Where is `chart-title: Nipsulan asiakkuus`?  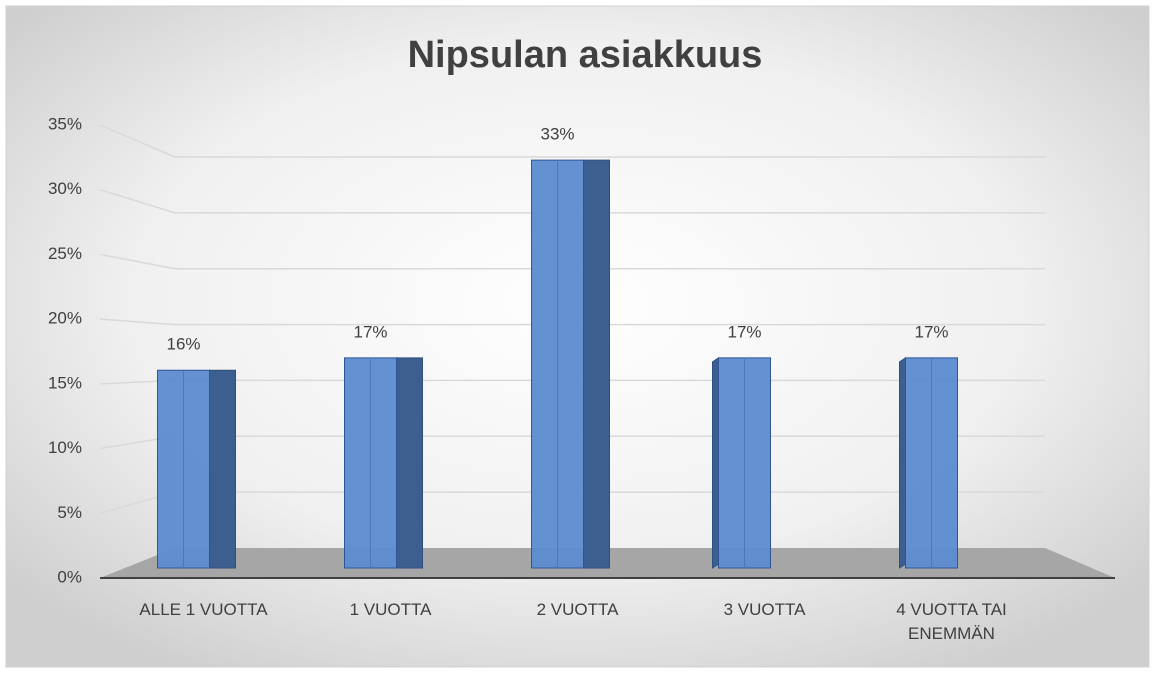 chart-title: Nipsulan asiakkuus is located at coordinates (585, 55).